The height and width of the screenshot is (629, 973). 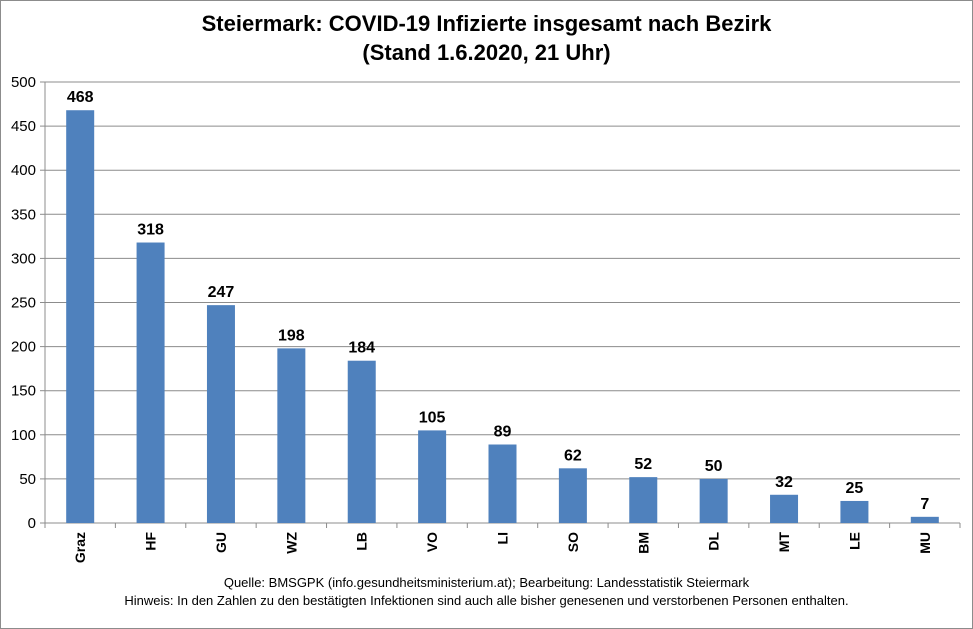 I want to click on x-tick-label: SO, so click(x=573, y=542).